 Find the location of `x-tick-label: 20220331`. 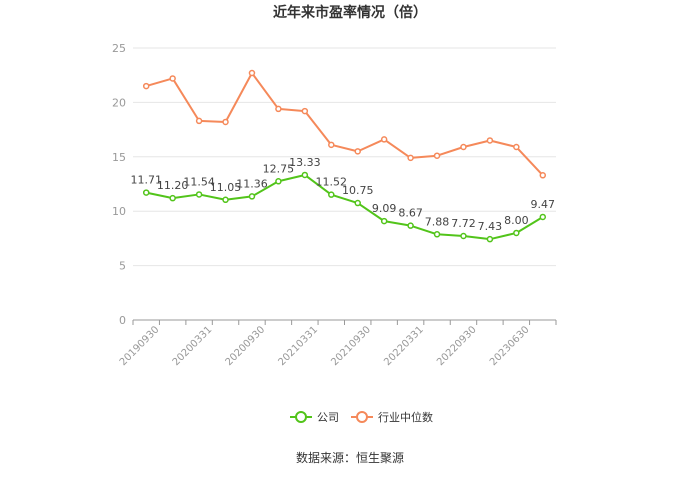

x-tick-label: 20220331 is located at coordinates (404, 346).